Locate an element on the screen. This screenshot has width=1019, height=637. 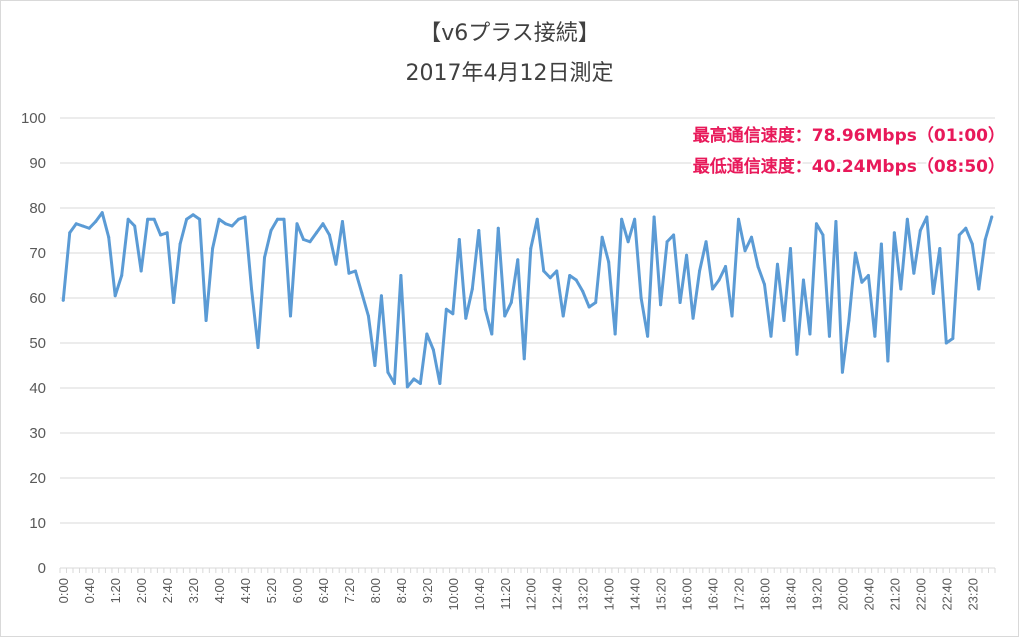
x-tick-label: 20:40 is located at coordinates (868, 594).